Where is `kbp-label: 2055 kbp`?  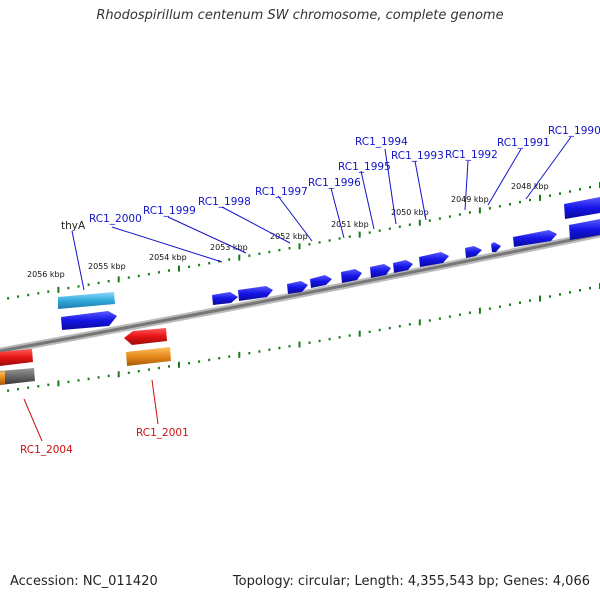
kbp-label: 2055 kbp is located at coordinates (107, 266).